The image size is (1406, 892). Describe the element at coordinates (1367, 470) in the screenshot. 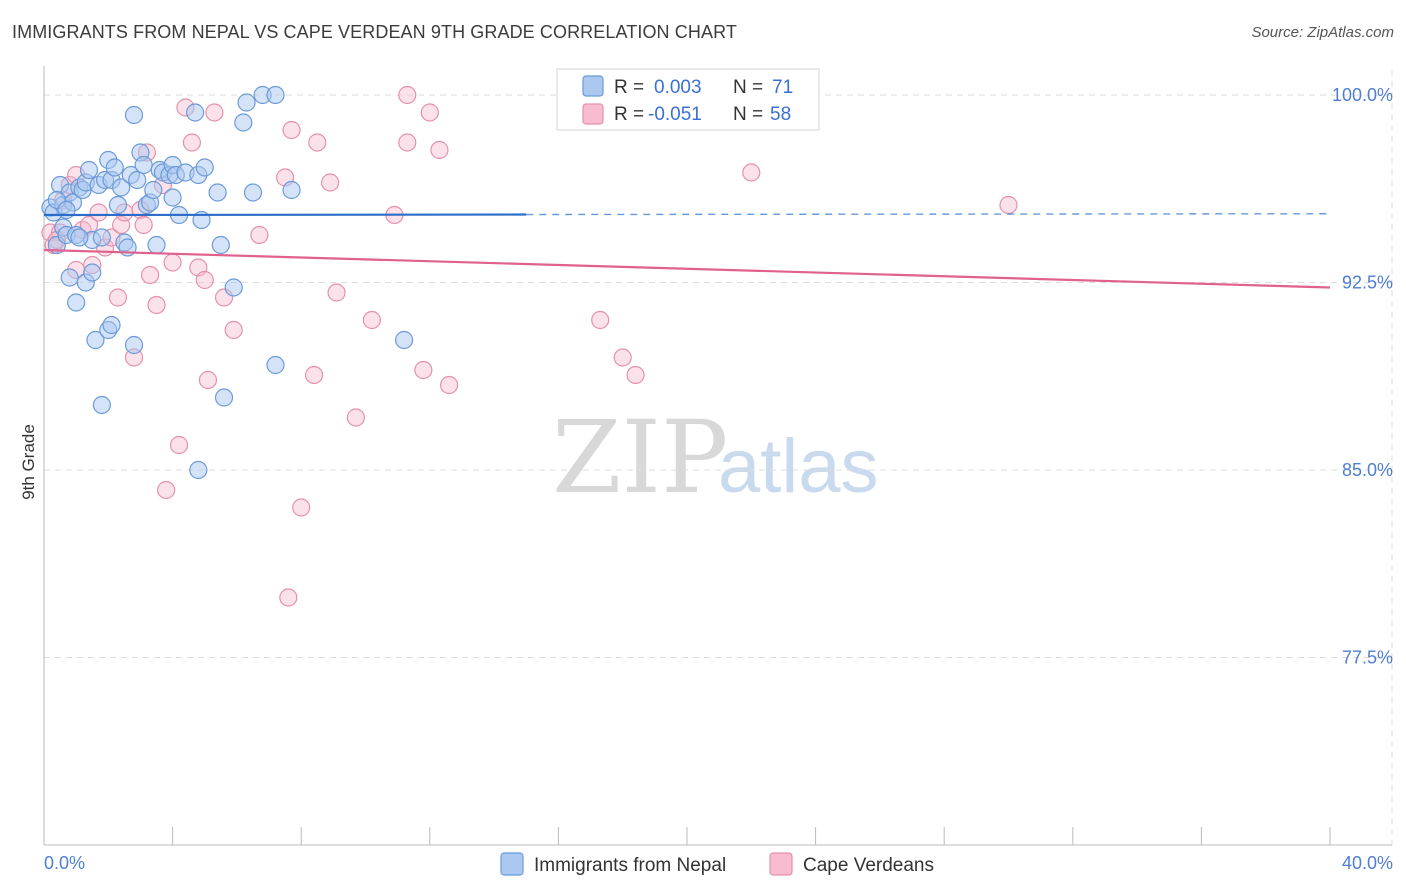

I see `y-tick-label-2: 85.0%` at that location.